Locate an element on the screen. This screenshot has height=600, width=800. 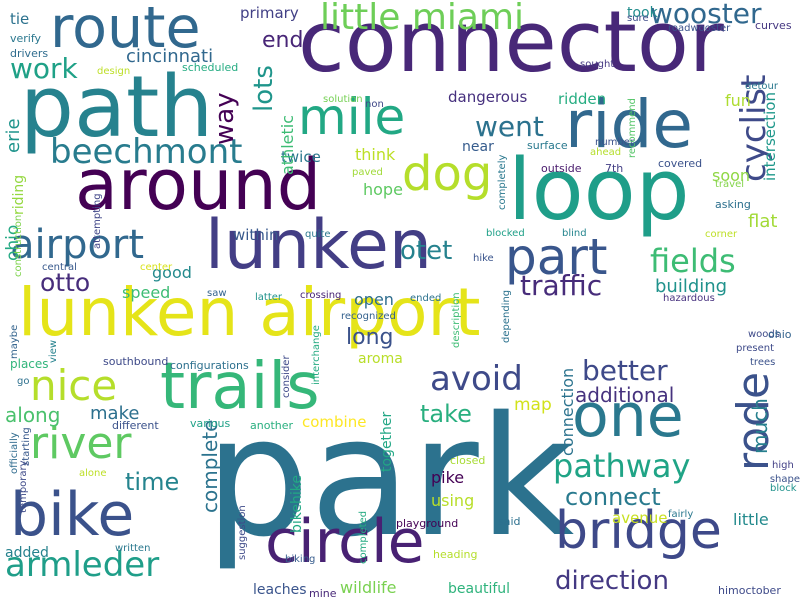
word-7: ride is located at coordinates (629, 124).